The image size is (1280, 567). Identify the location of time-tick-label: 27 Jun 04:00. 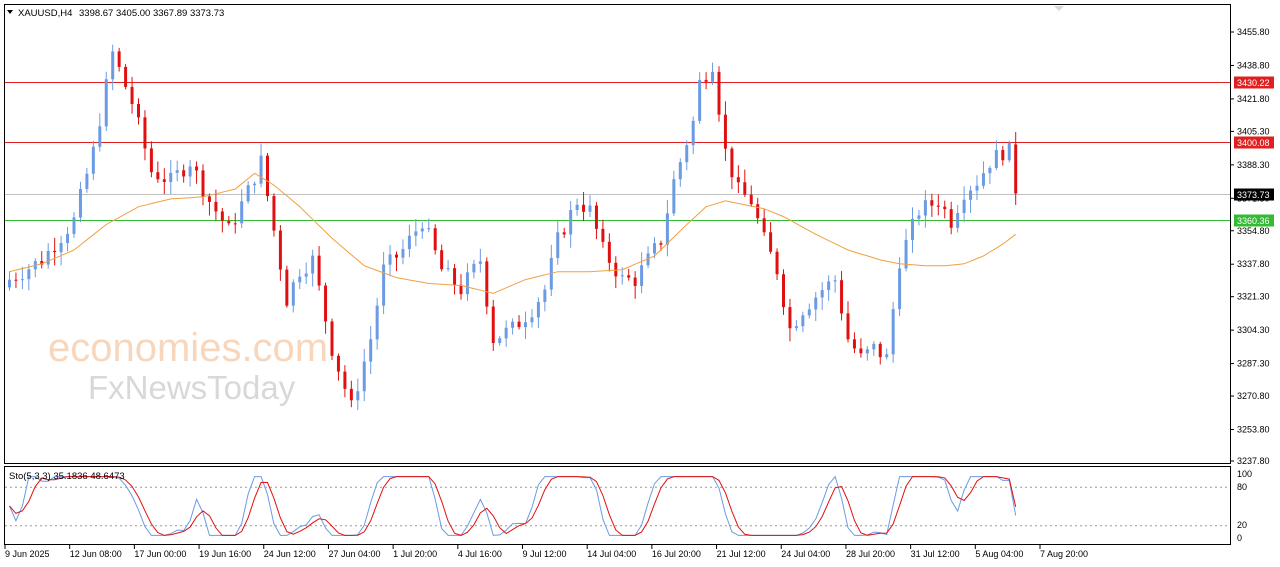
(354, 554).